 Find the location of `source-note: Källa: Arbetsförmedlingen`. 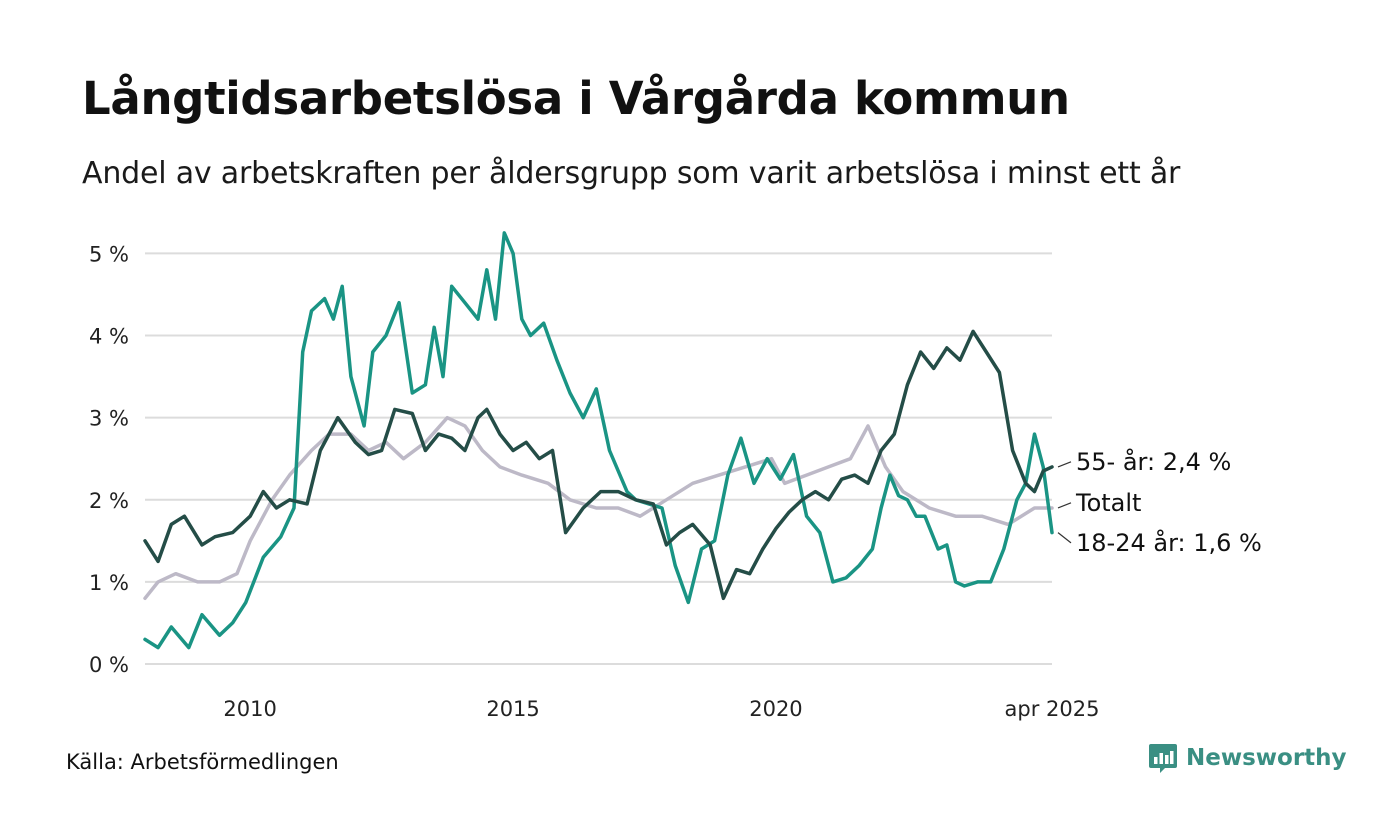

source-note: Källa: Arbetsförmedlingen is located at coordinates (202, 762).